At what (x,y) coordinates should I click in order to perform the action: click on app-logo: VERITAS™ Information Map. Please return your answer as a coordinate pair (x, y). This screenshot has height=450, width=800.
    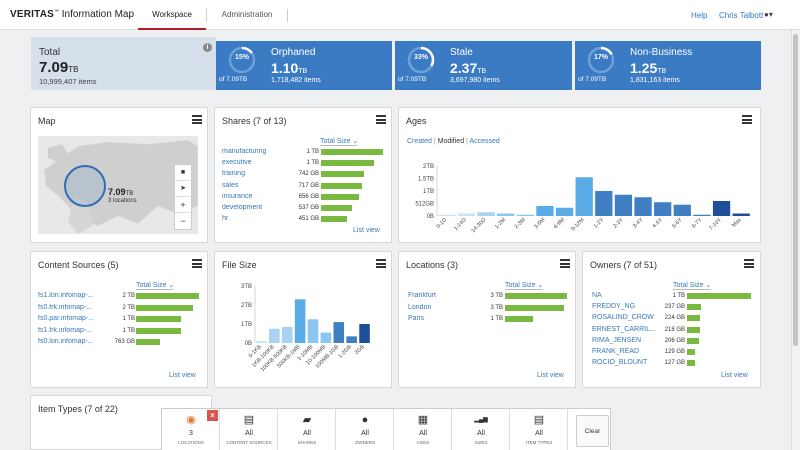
    Looking at the image, I should click on (72, 14).